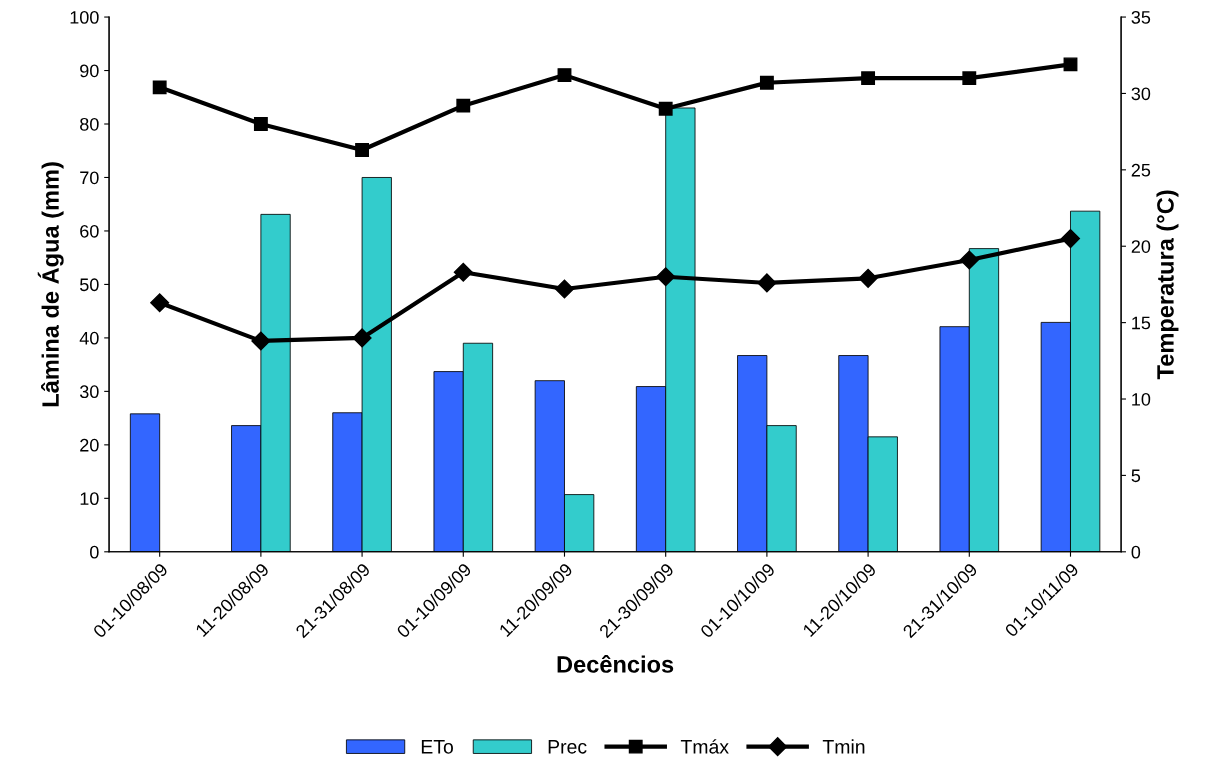 This screenshot has width=1212, height=775. What do you see at coordinates (89, 71) in the screenshot?
I see `y-tick-label: 90` at bounding box center [89, 71].